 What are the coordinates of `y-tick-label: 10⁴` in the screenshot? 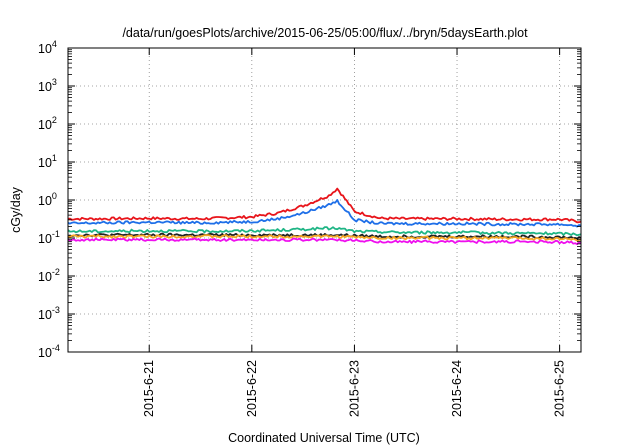 It's located at (47, 47).